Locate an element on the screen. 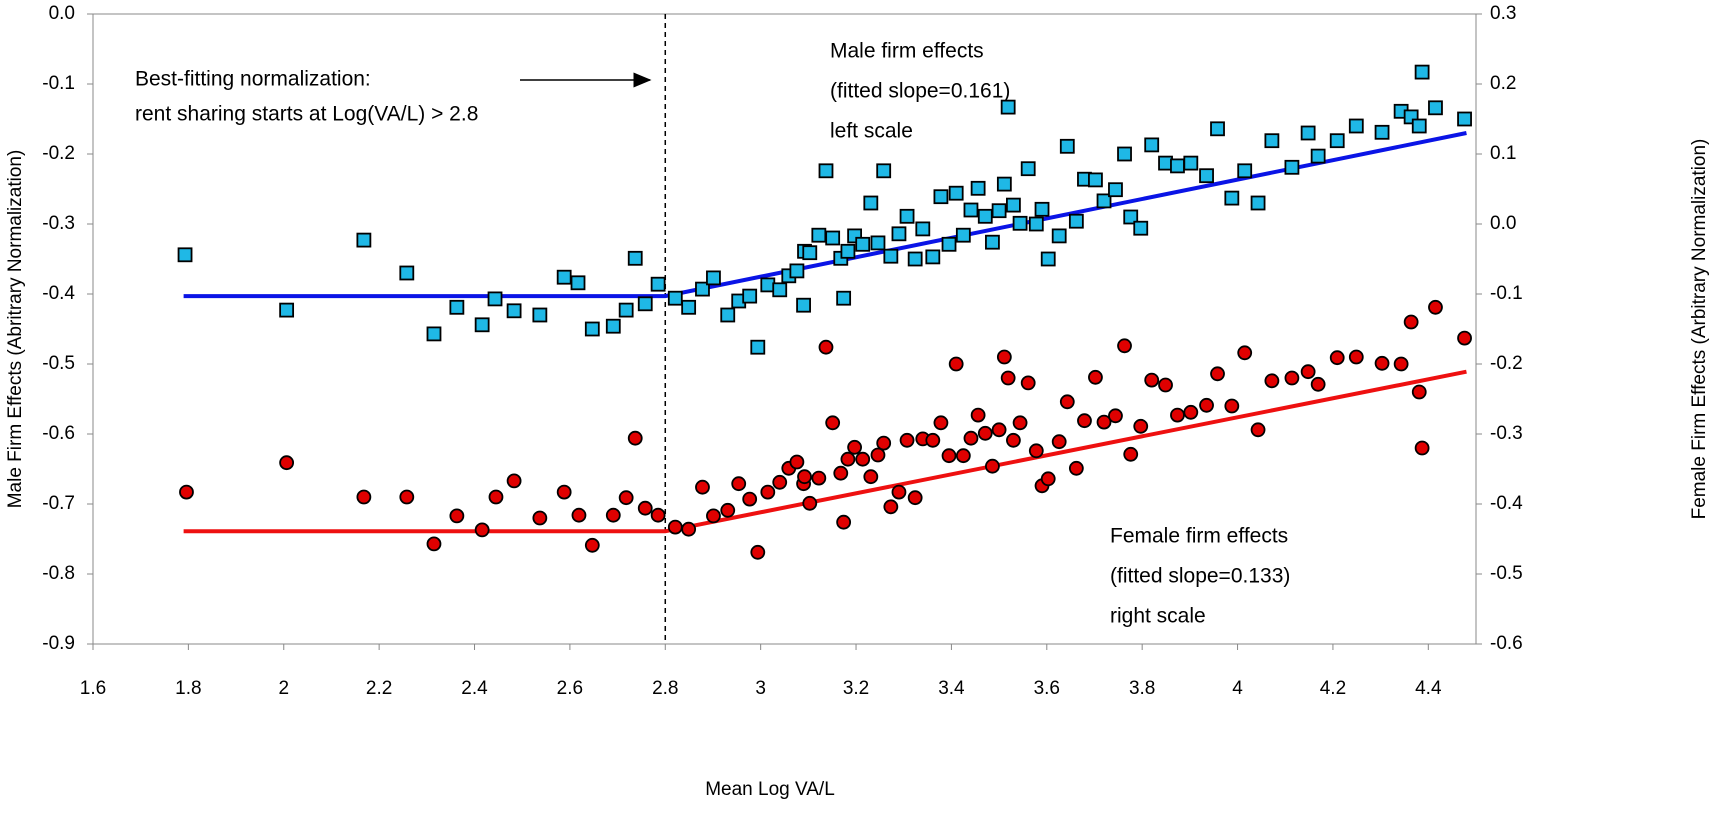  x-axis-label: Mean Log VA/L is located at coordinates (770, 789).